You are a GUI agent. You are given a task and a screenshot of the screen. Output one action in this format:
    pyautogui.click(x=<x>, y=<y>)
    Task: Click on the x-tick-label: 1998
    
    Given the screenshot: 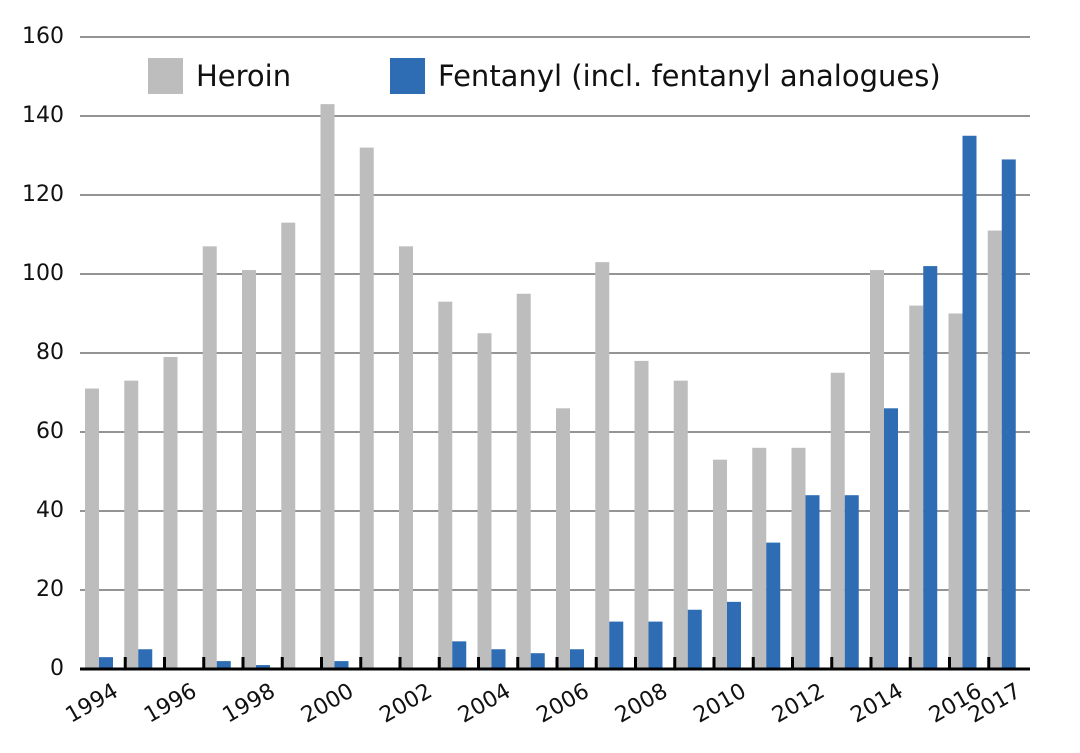 What is the action you would take?
    pyautogui.click(x=249, y=704)
    